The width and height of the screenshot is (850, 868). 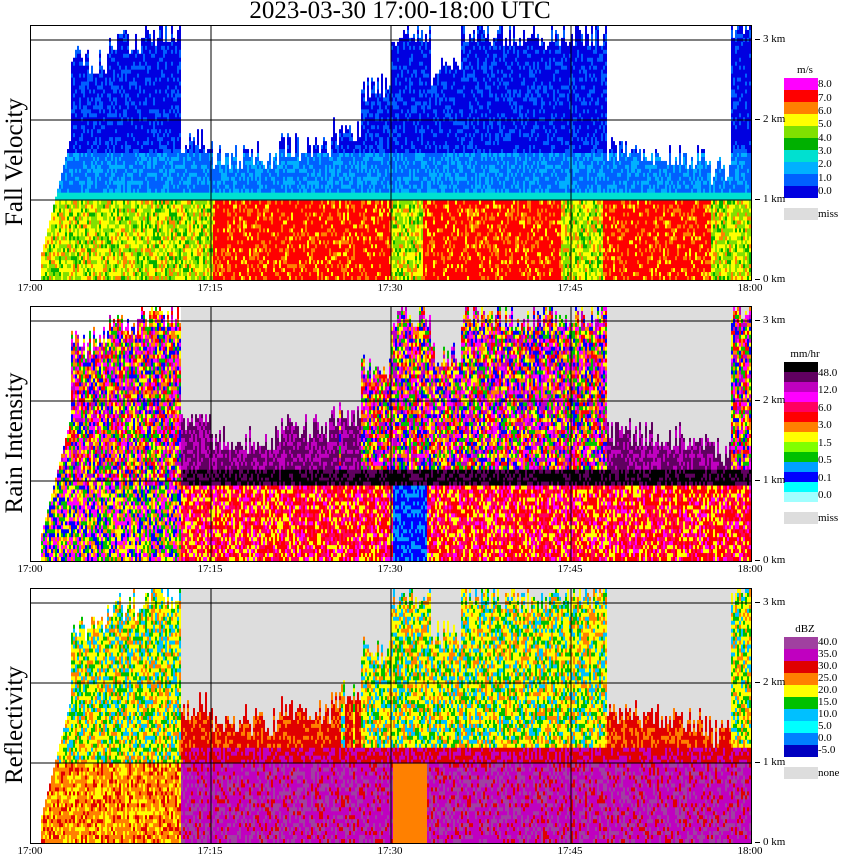 What do you see at coordinates (825, 98) in the screenshot?
I see `legend-level-label: 7.0` at bounding box center [825, 98].